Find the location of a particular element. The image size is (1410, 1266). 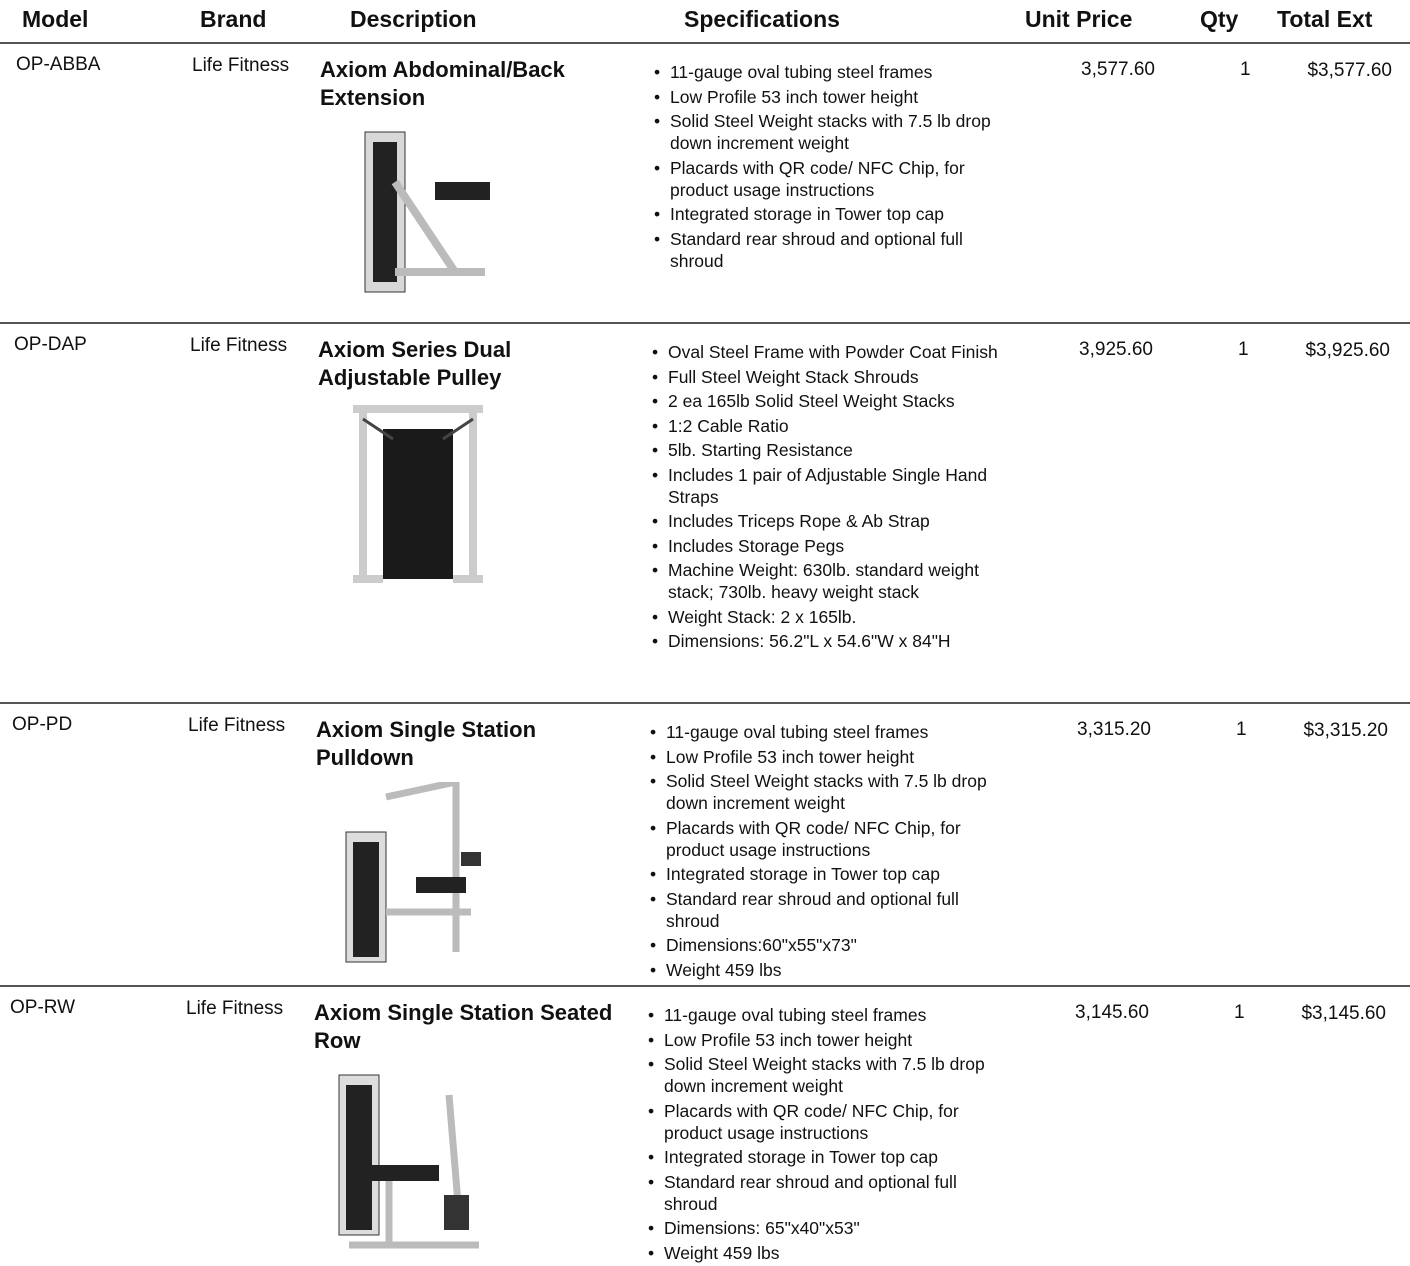

unit-price: 3,925.60 is located at coordinates (1116, 349).